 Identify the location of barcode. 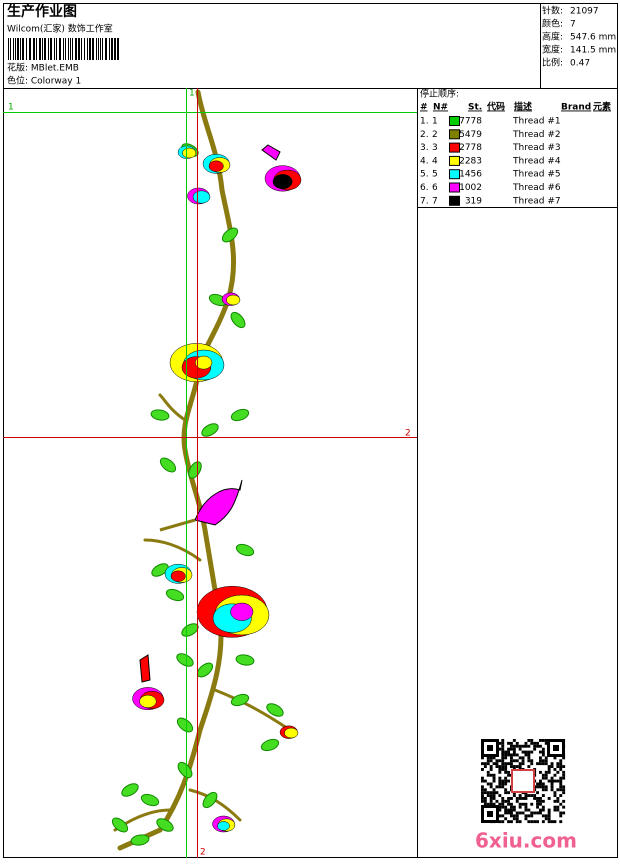
(63, 49).